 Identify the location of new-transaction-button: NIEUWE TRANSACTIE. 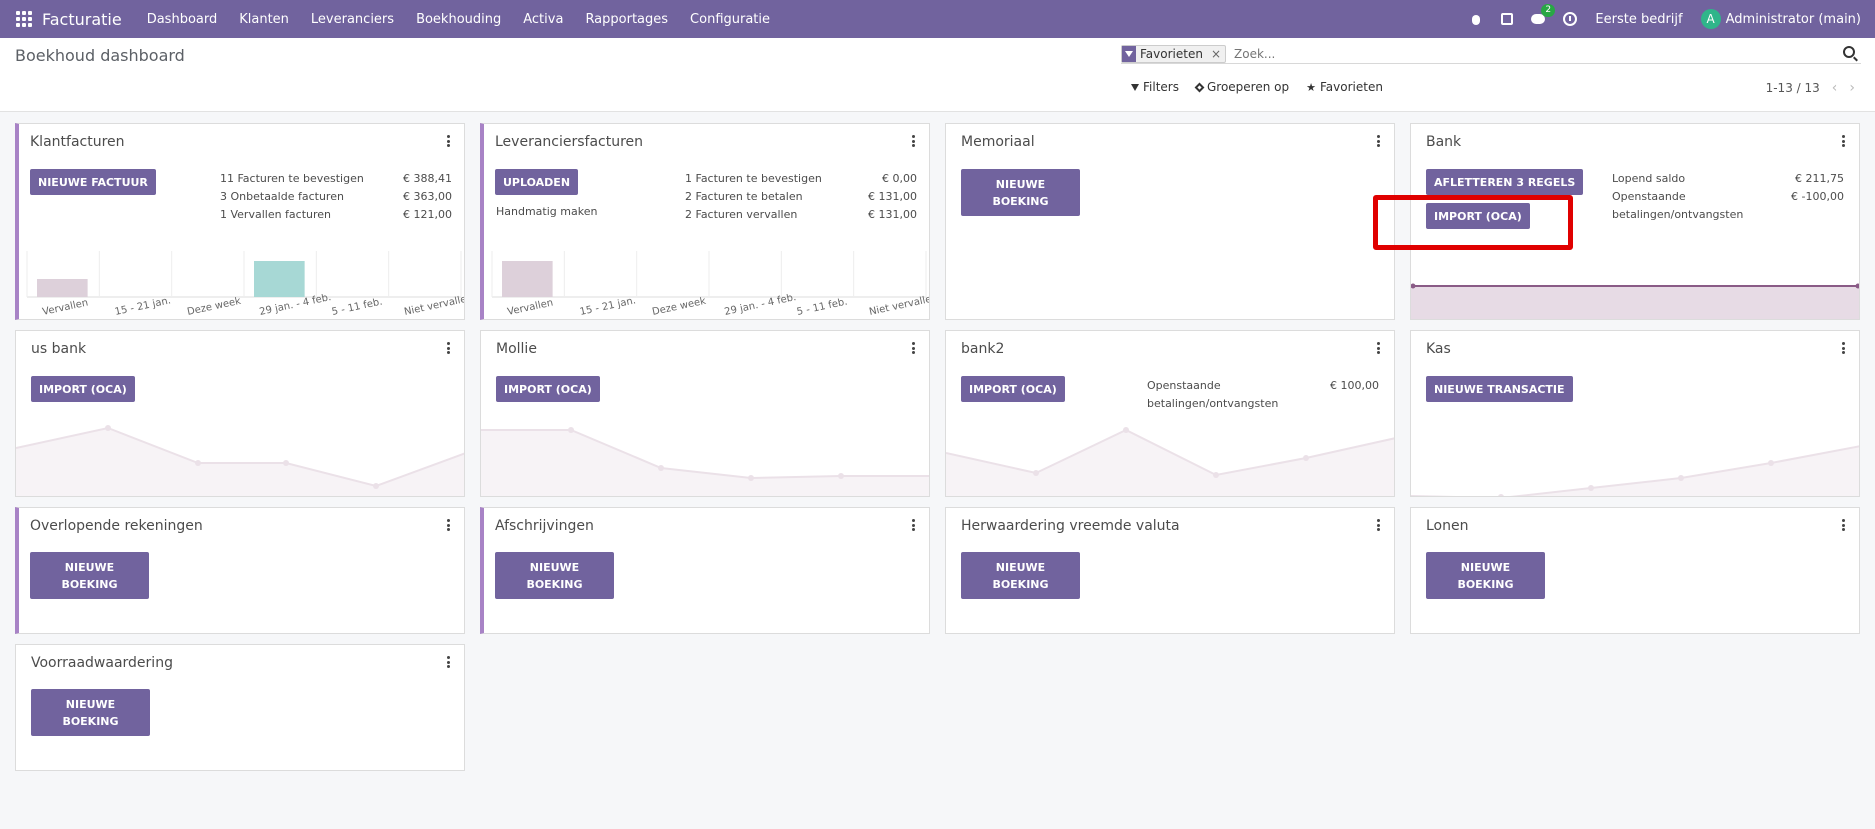
(1499, 389).